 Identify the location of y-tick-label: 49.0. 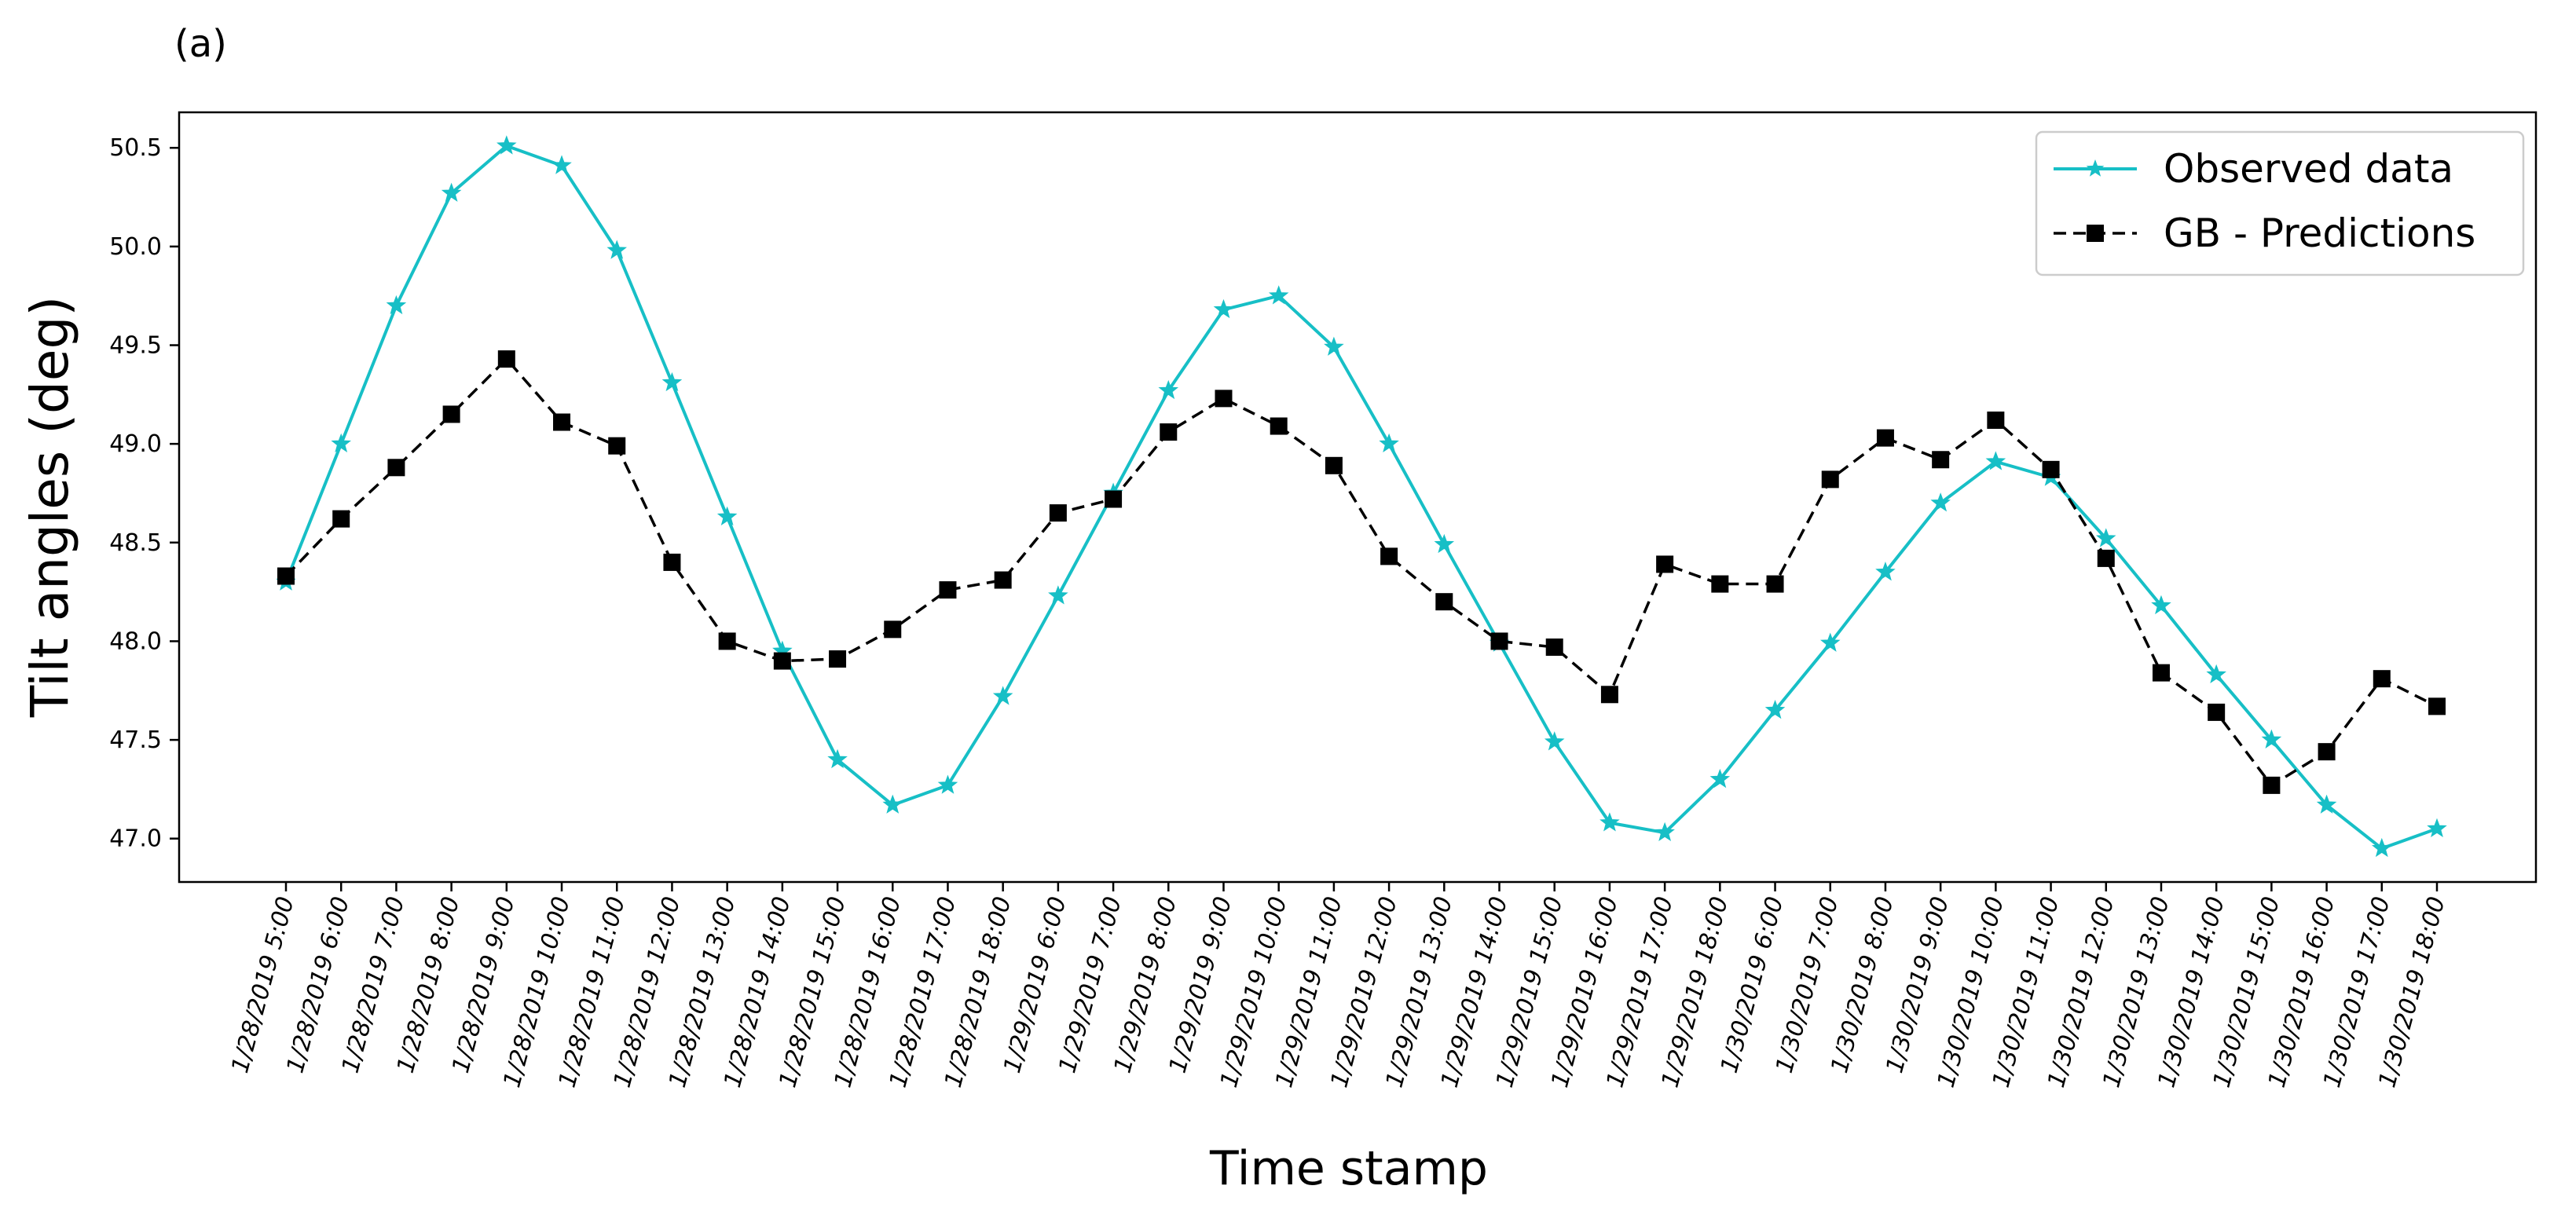
(135, 444).